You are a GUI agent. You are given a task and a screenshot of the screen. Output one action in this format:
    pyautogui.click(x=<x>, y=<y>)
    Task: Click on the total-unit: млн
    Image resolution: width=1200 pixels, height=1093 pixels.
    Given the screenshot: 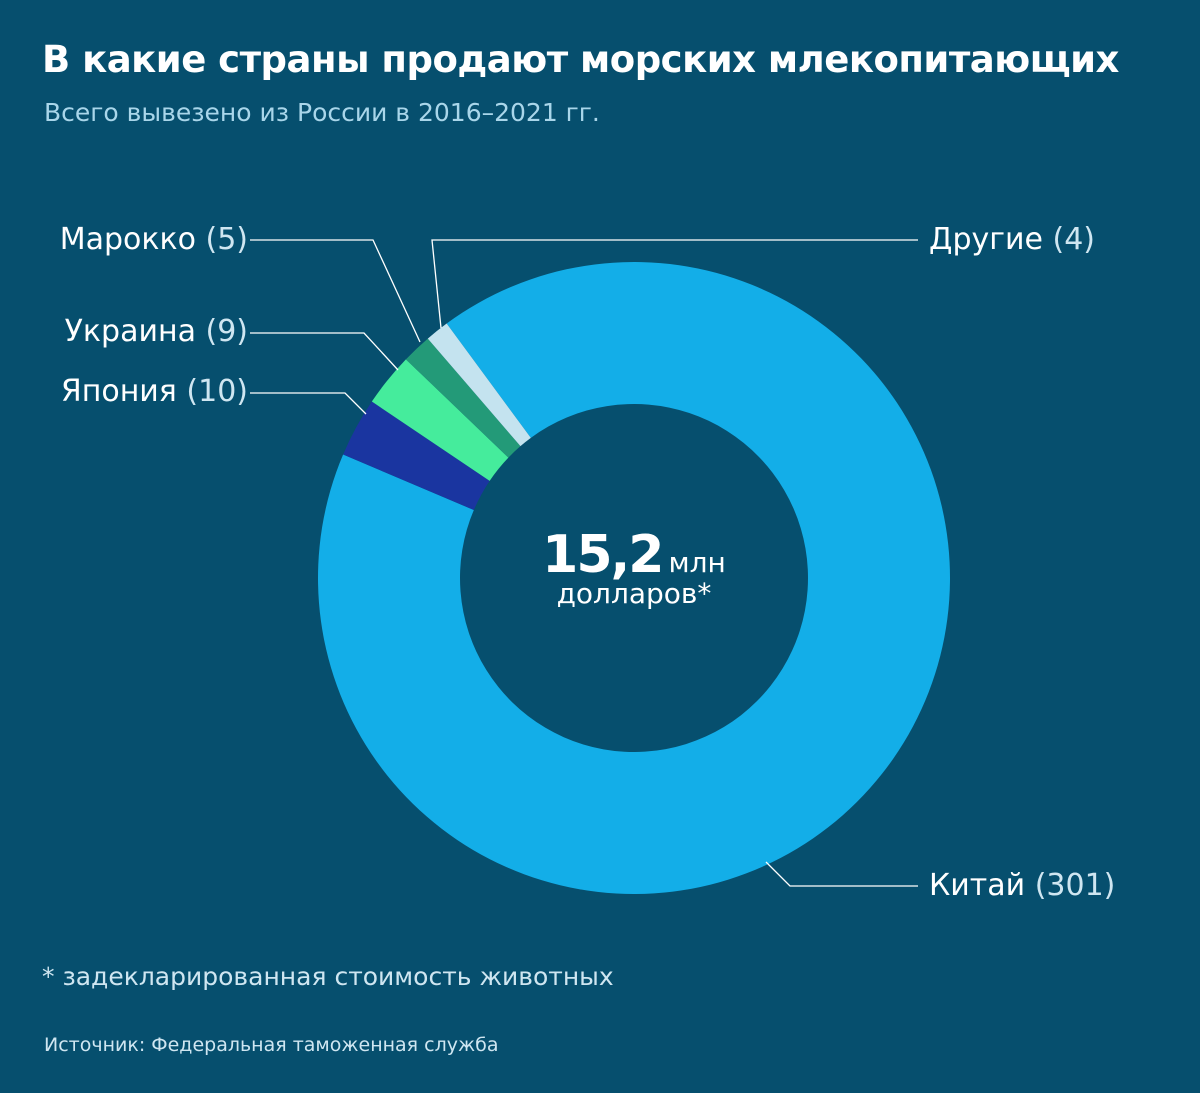 What is the action you would take?
    pyautogui.click(x=697, y=562)
    